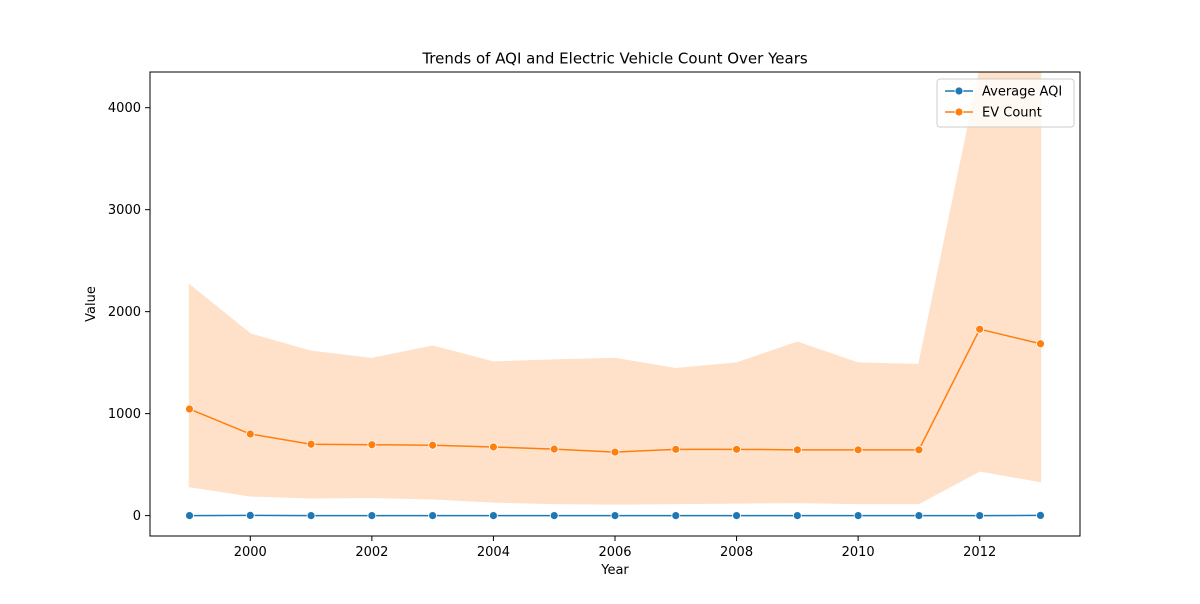 This screenshot has height=604, width=1200. I want to click on legend-average-aqi-label: Average AQI, so click(1022, 92).